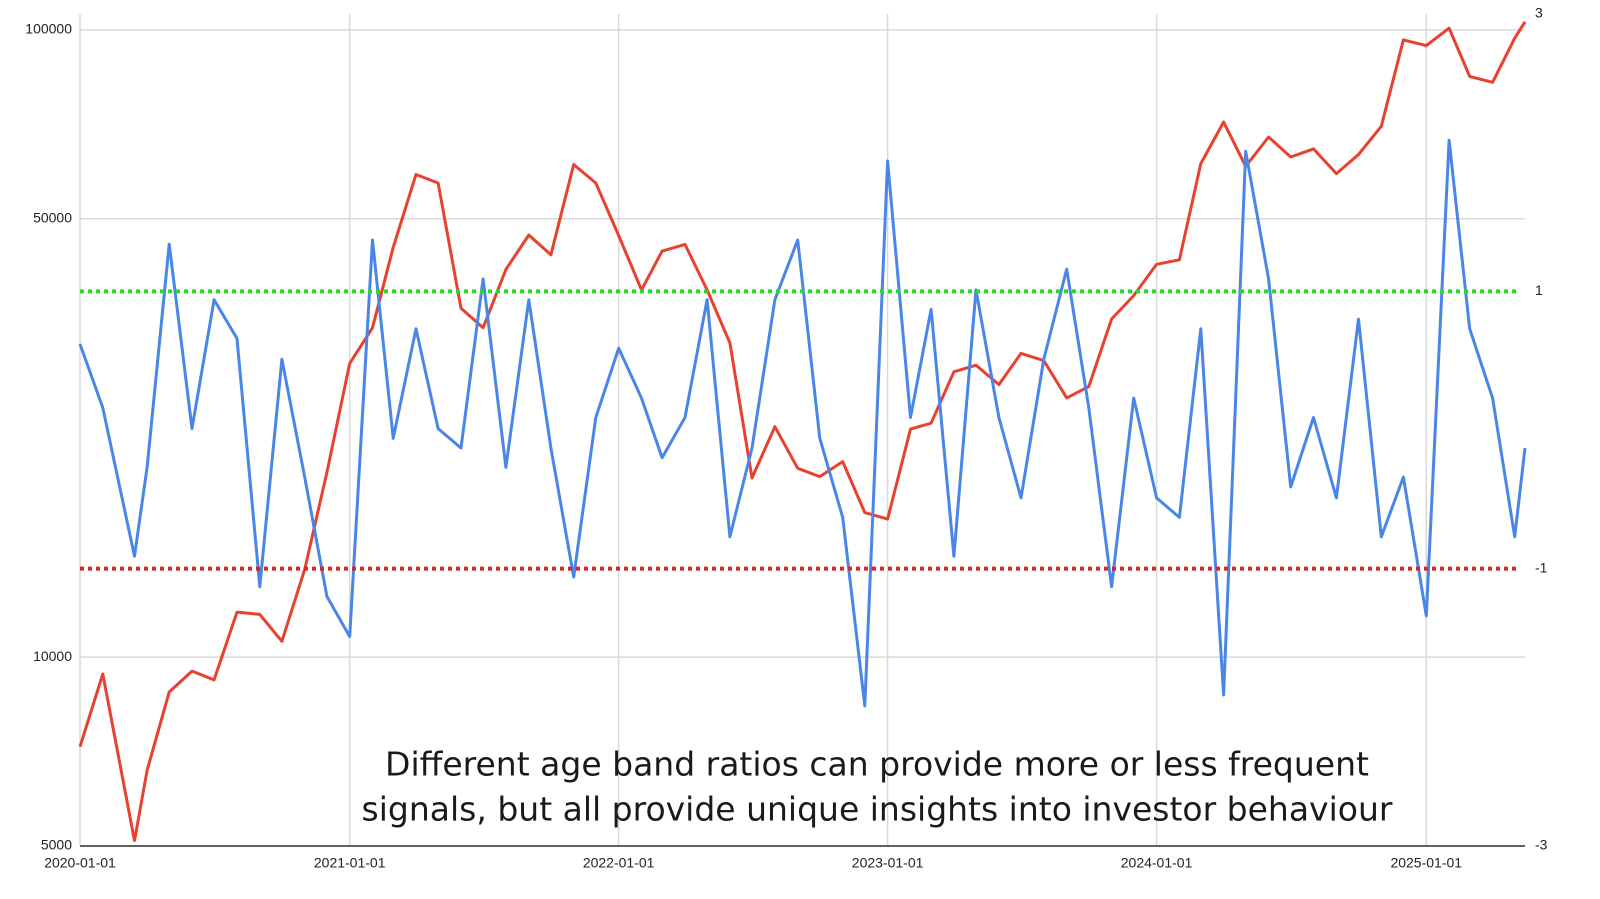 Image resolution: width=1600 pixels, height=899 pixels. I want to click on x-tick-label: 2025-01-01, so click(1426, 863).